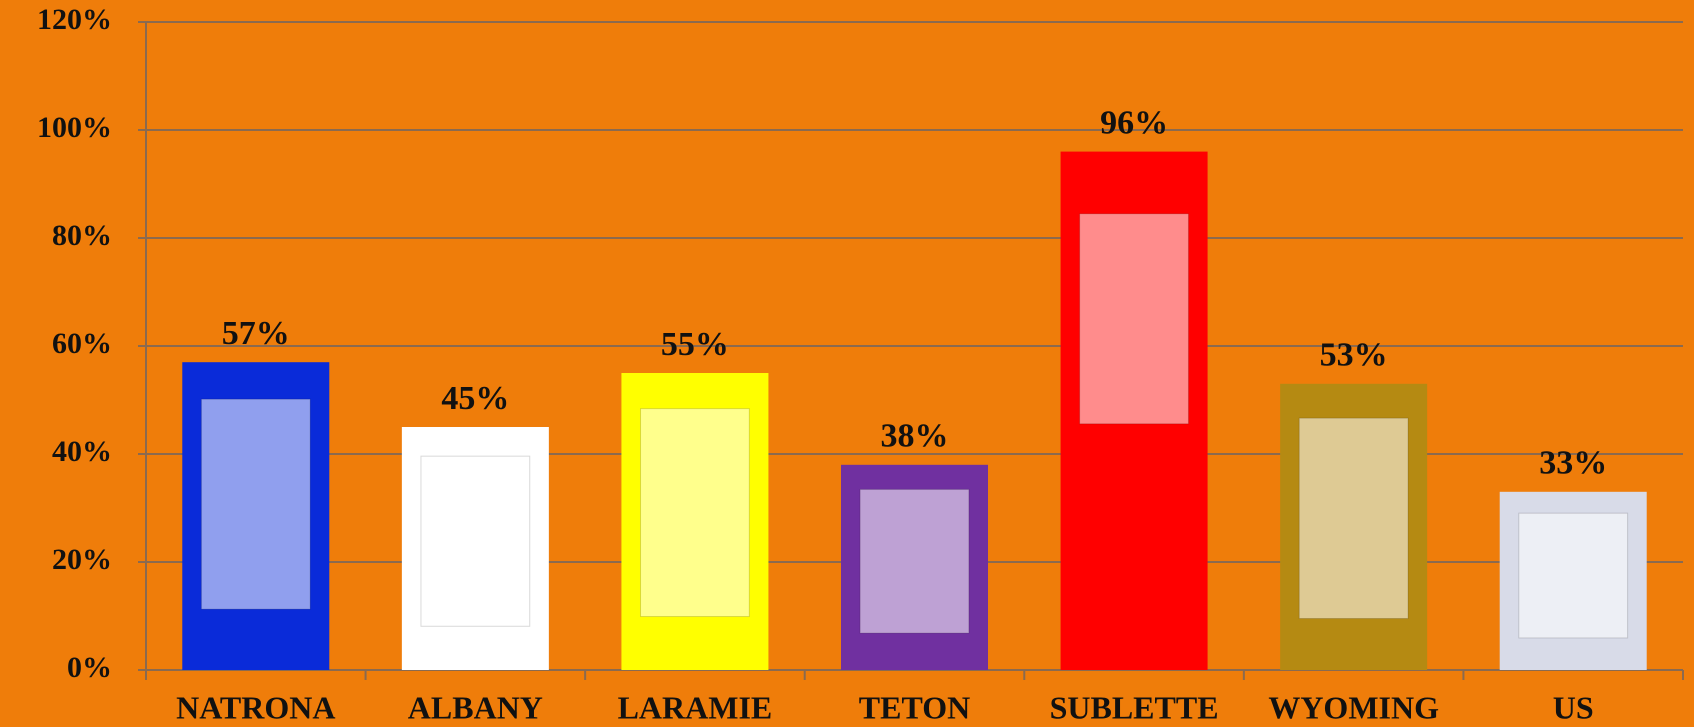 This screenshot has height=727, width=1694. What do you see at coordinates (1134, 122) in the screenshot?
I see `value-label: 96%` at bounding box center [1134, 122].